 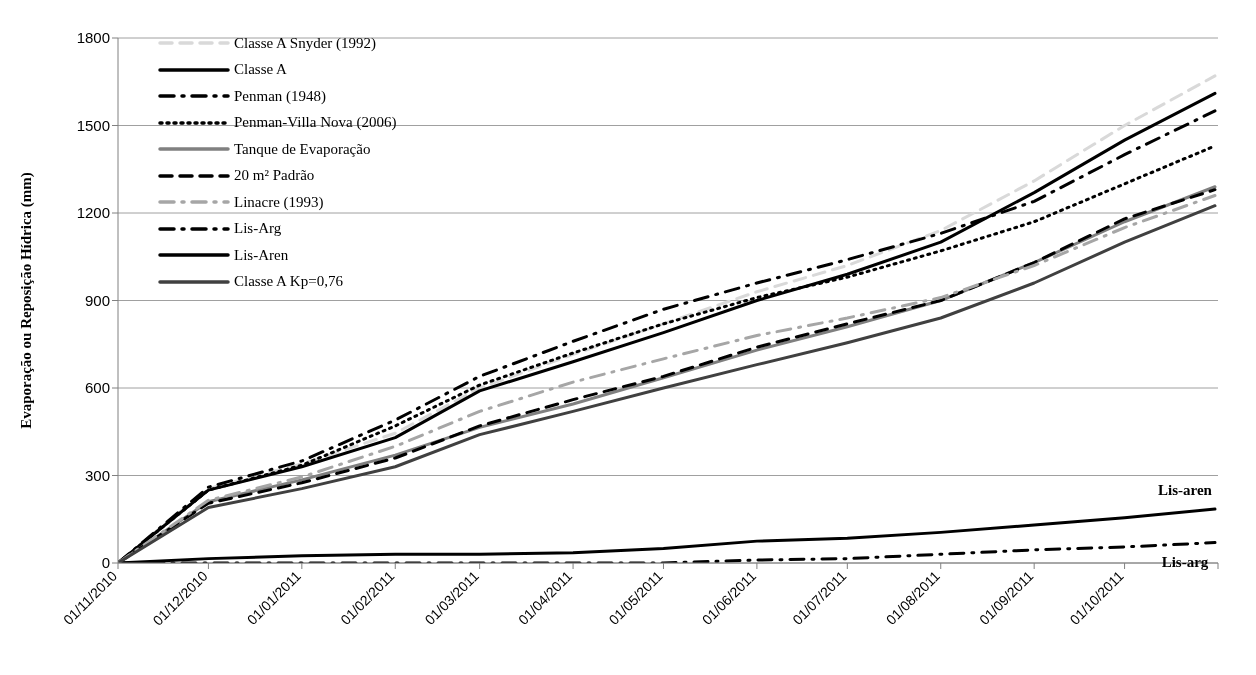 I want to click on y-tick-label: 300, so click(x=97, y=475).